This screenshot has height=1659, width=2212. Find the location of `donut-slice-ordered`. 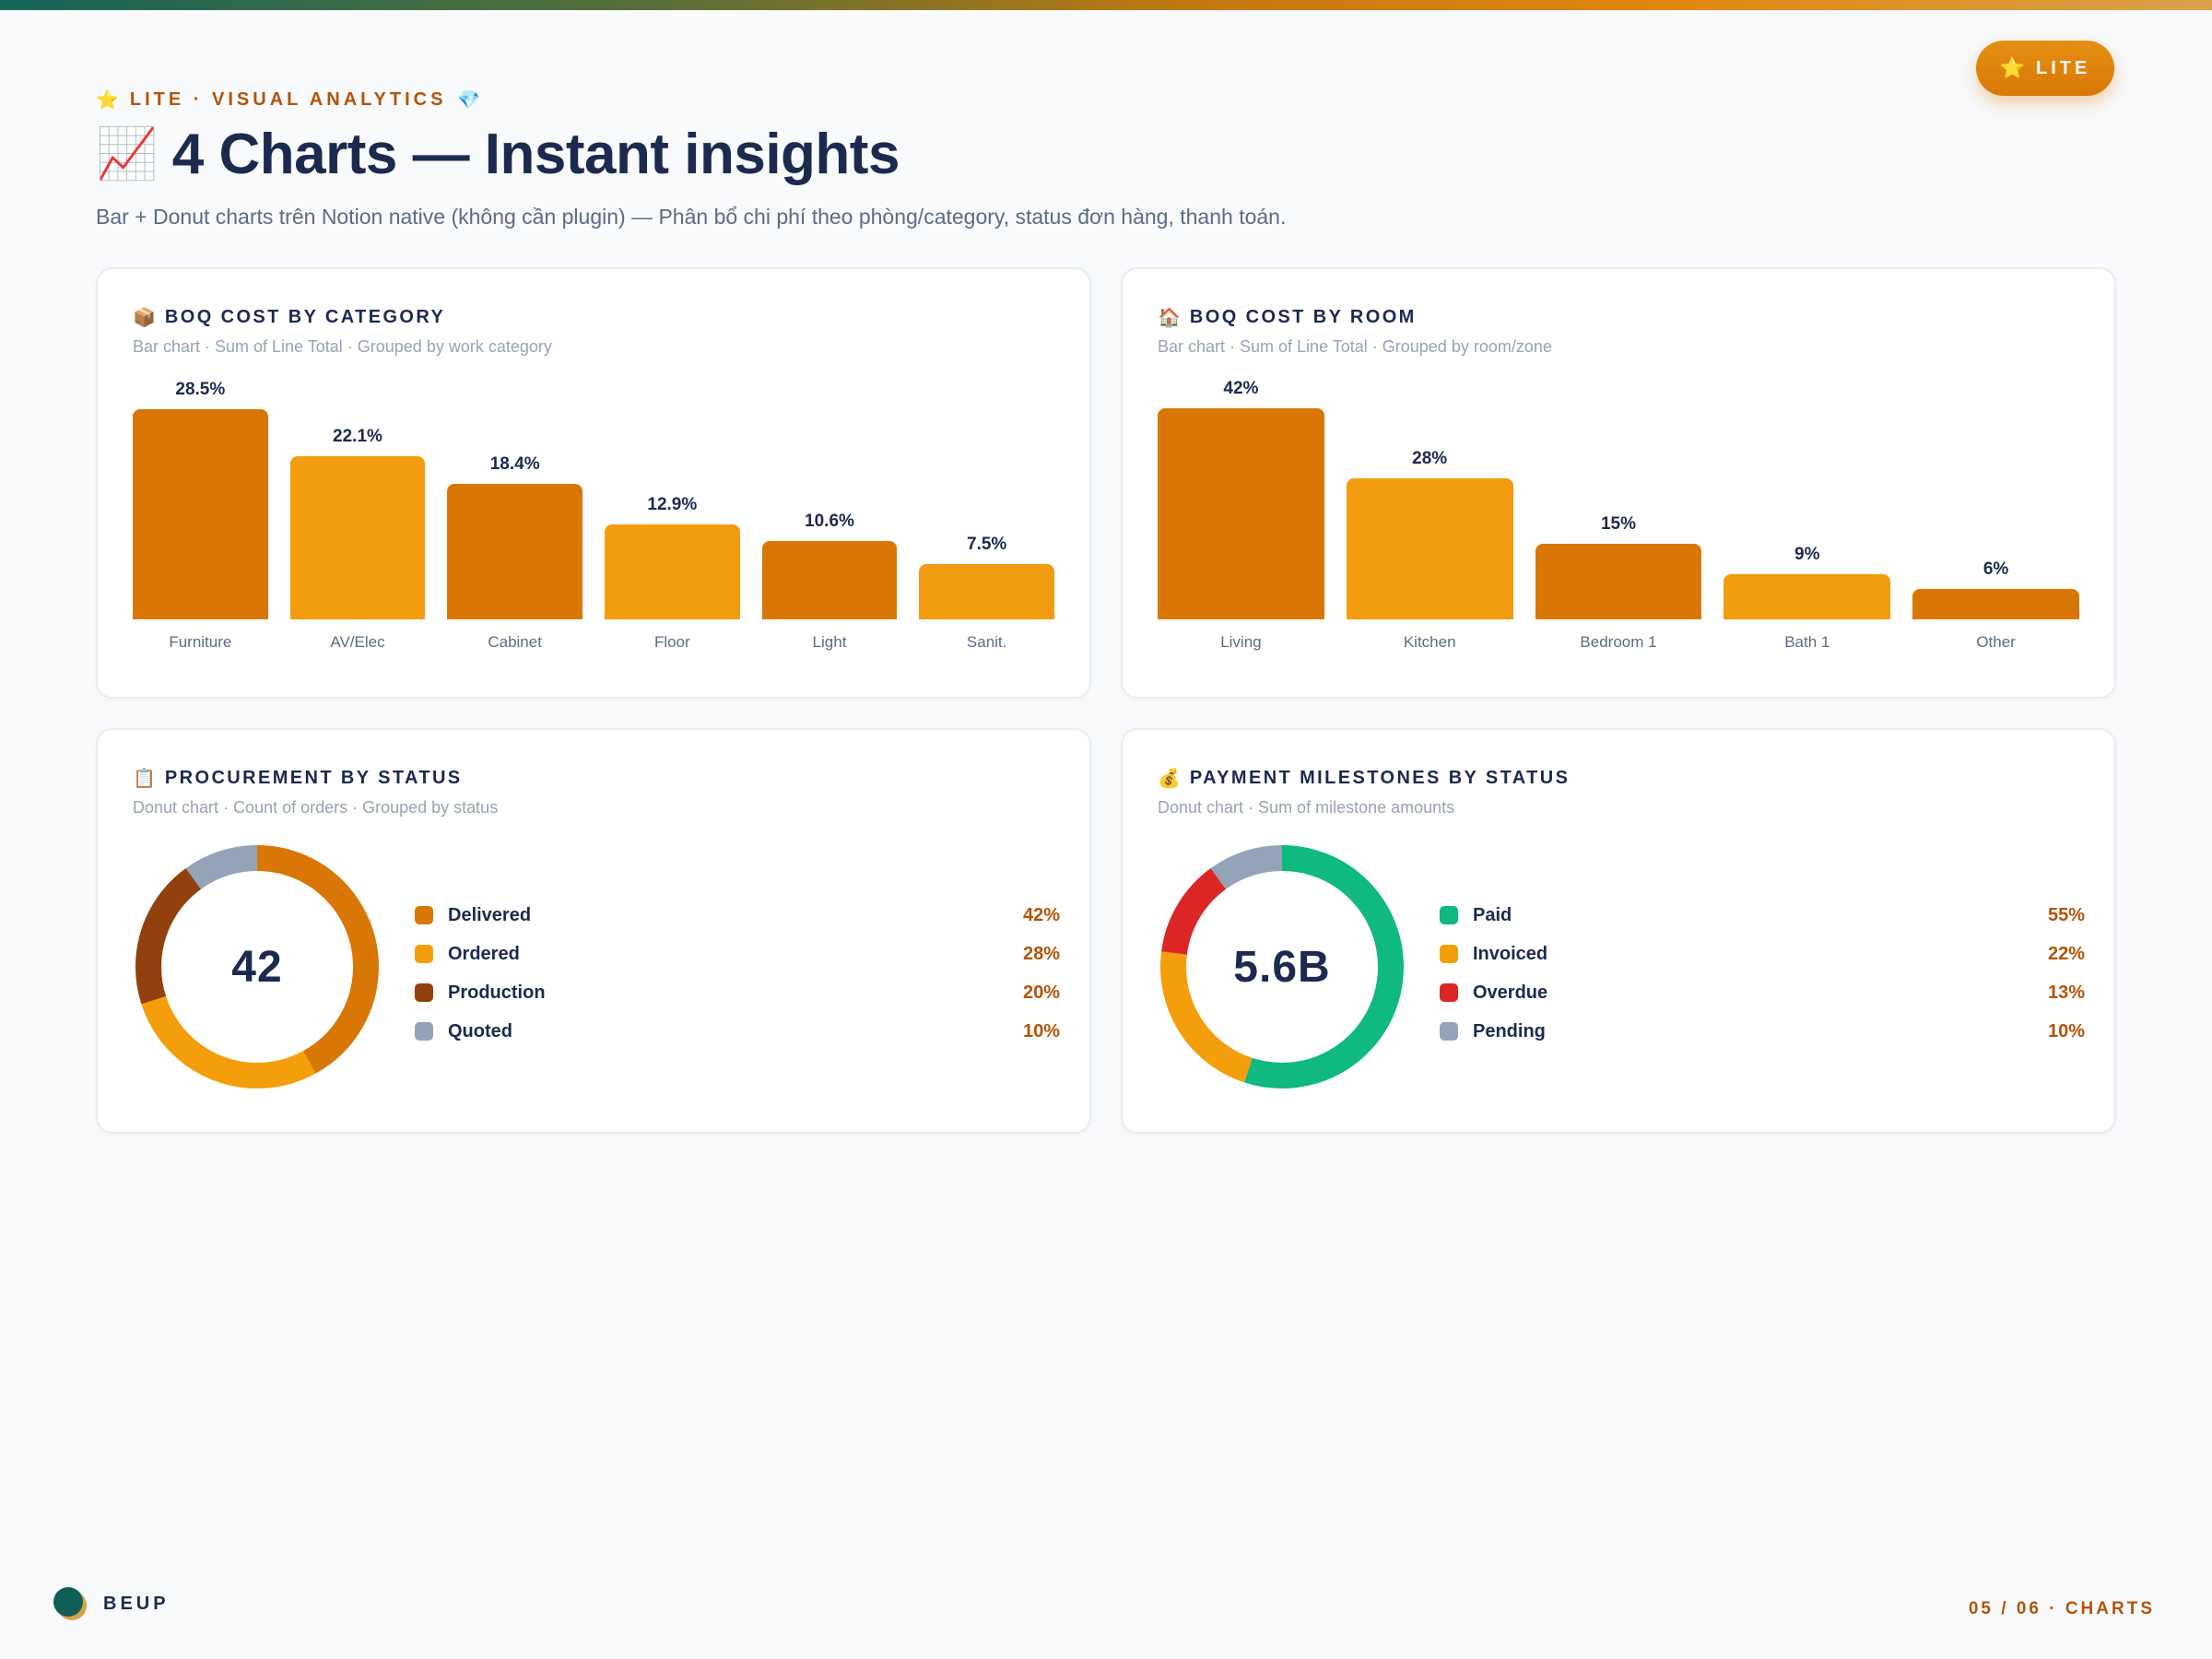

donut-slice-ordered is located at coordinates (257, 966).